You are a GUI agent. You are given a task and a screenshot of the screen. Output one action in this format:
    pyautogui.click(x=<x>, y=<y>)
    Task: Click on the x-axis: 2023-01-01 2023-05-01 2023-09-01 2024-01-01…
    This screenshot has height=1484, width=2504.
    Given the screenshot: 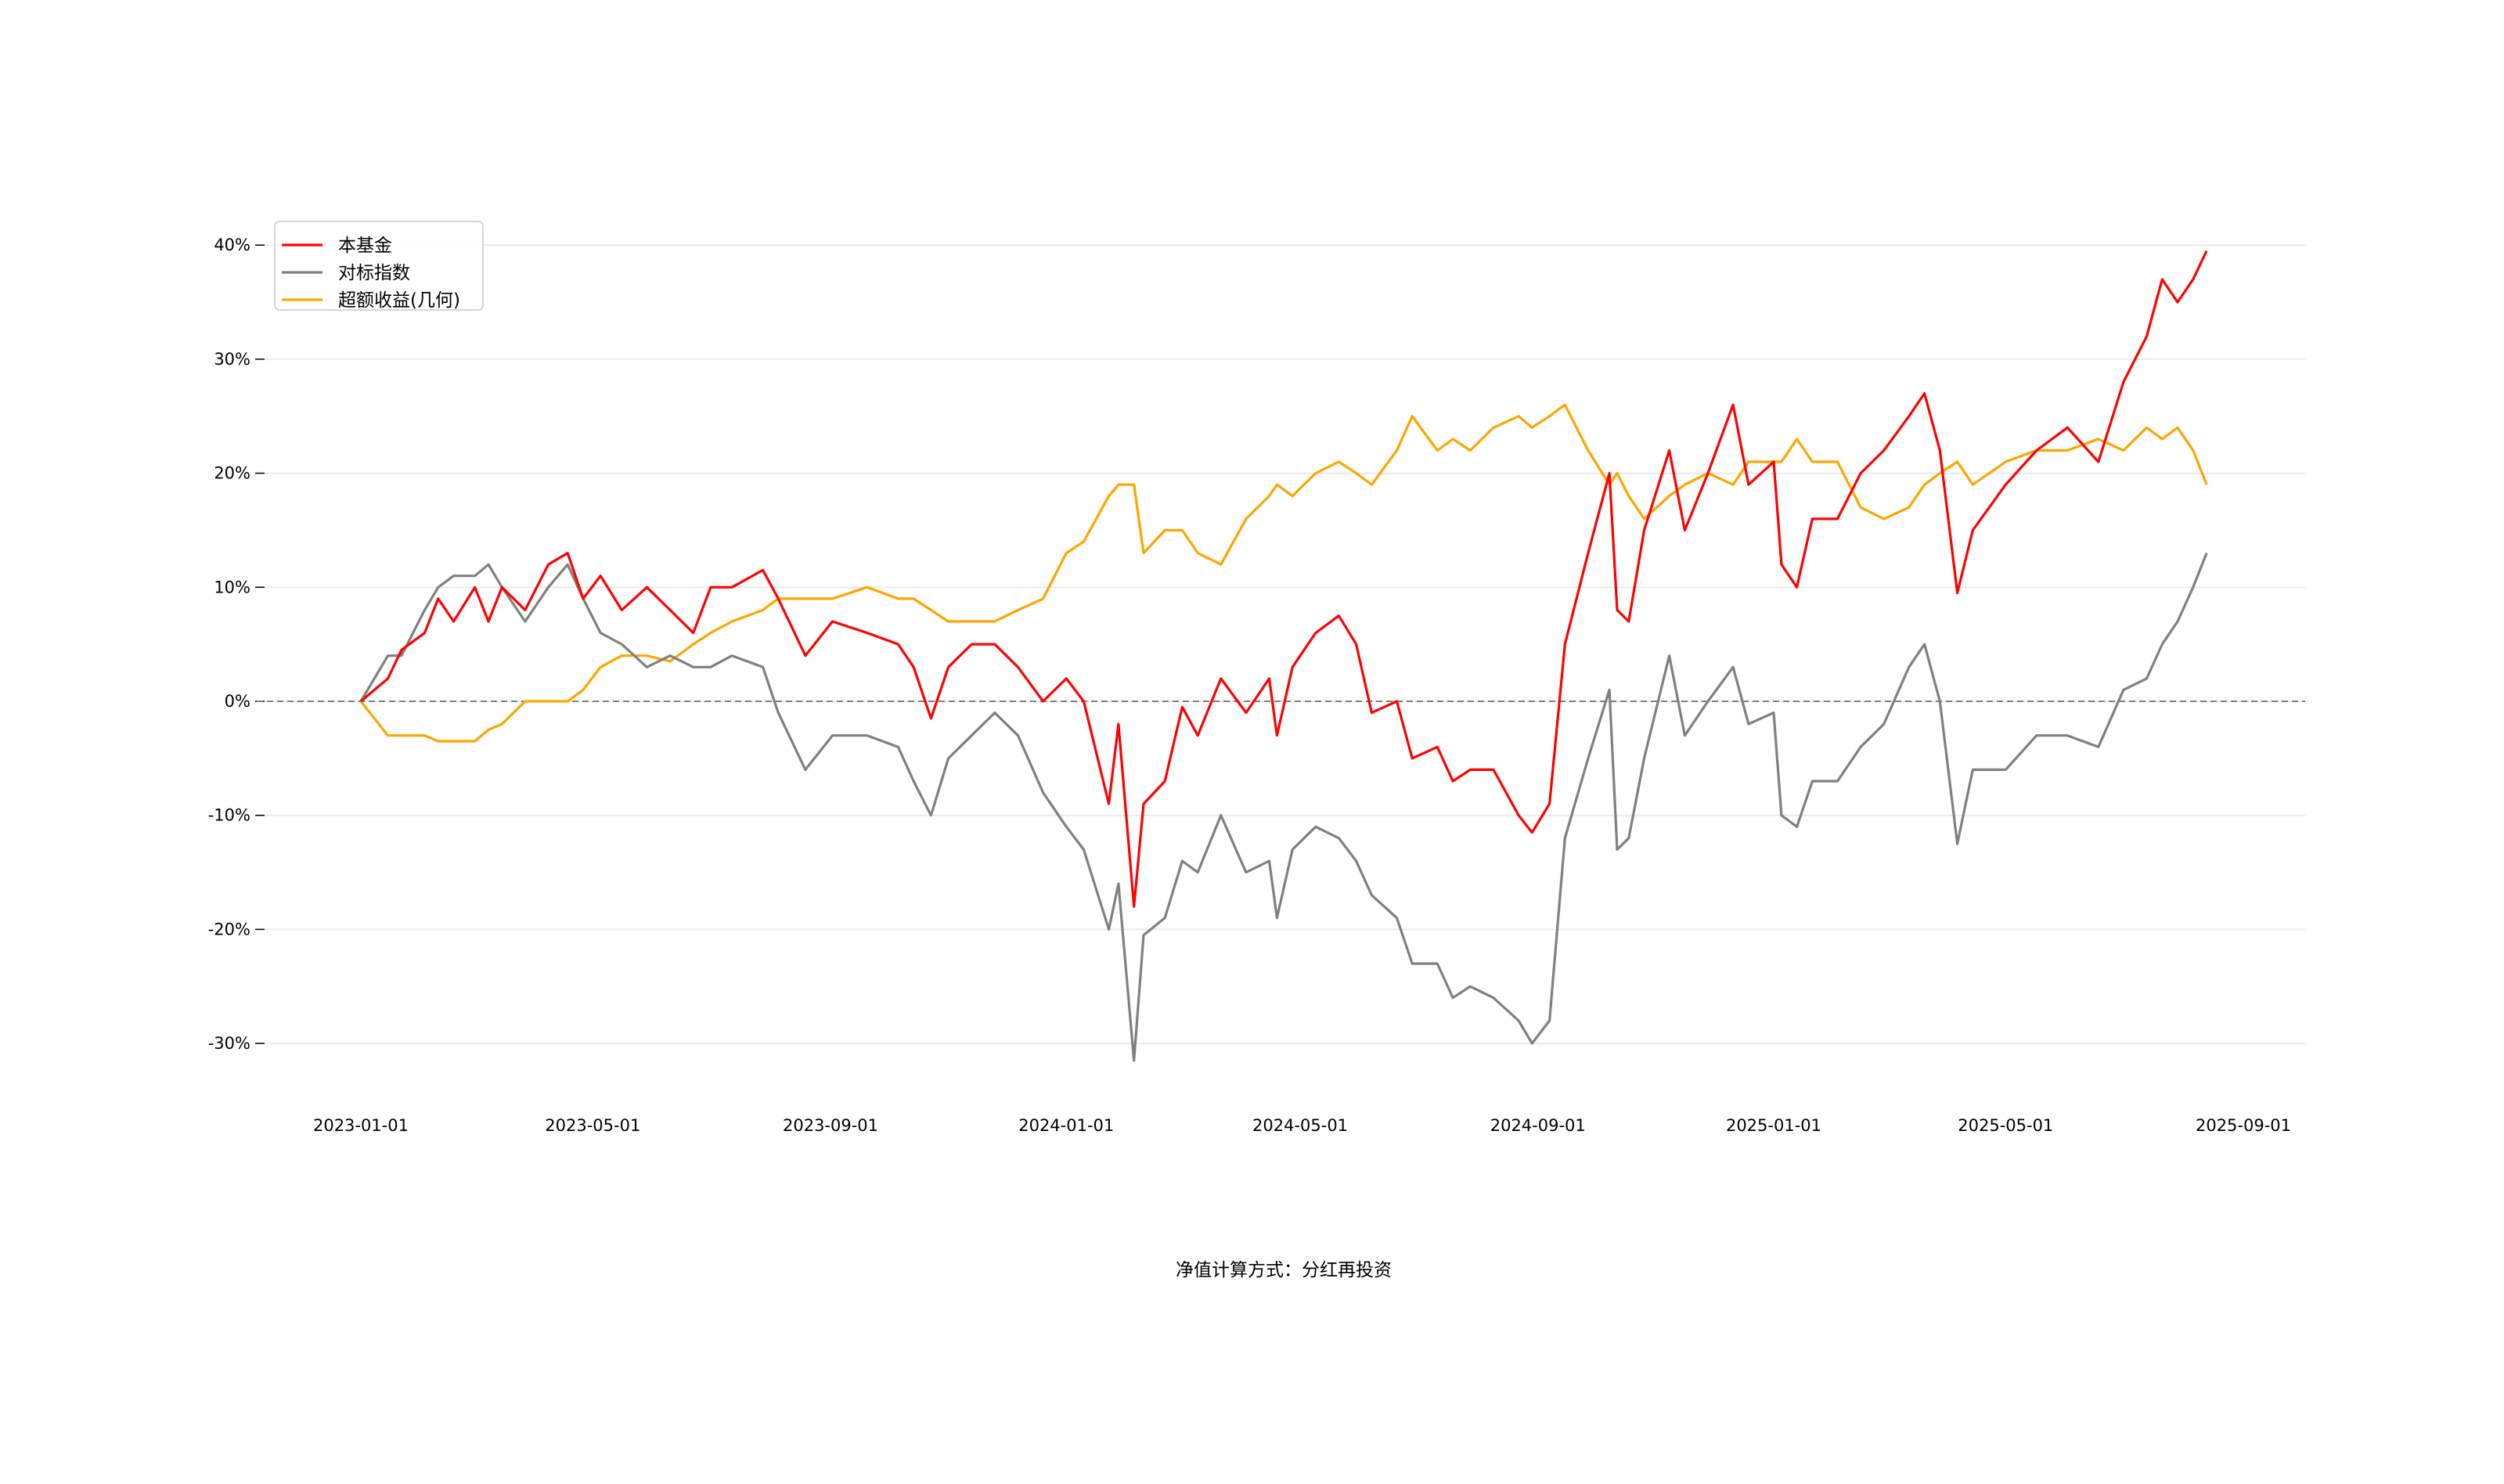 What is the action you would take?
    pyautogui.click(x=1302, y=1125)
    